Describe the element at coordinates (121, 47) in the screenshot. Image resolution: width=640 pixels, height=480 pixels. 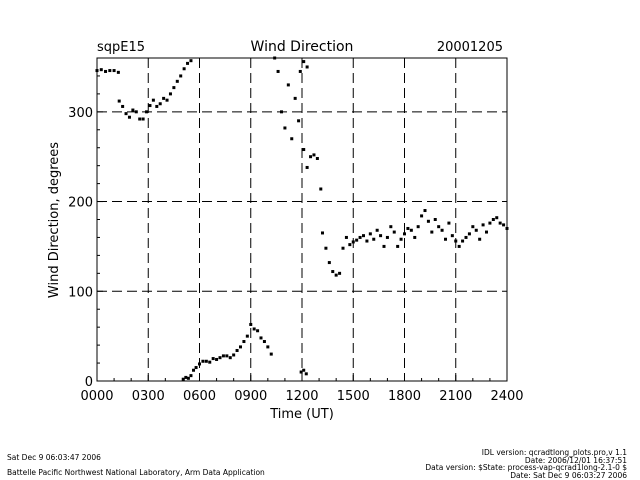
I see `site-label: sqpE15` at that location.